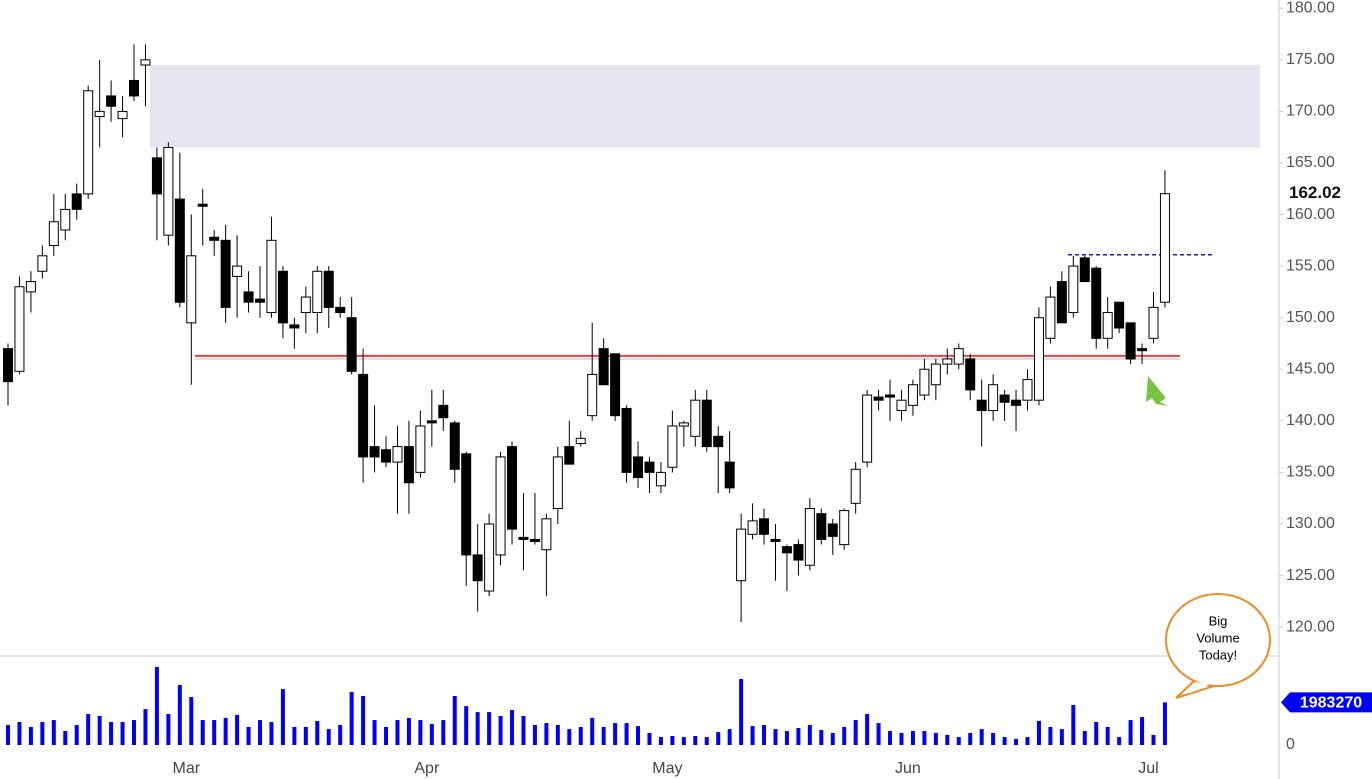 Image resolution: width=1372 pixels, height=779 pixels. What do you see at coordinates (1310, 626) in the screenshot?
I see `y-tick-label: 120.00` at bounding box center [1310, 626].